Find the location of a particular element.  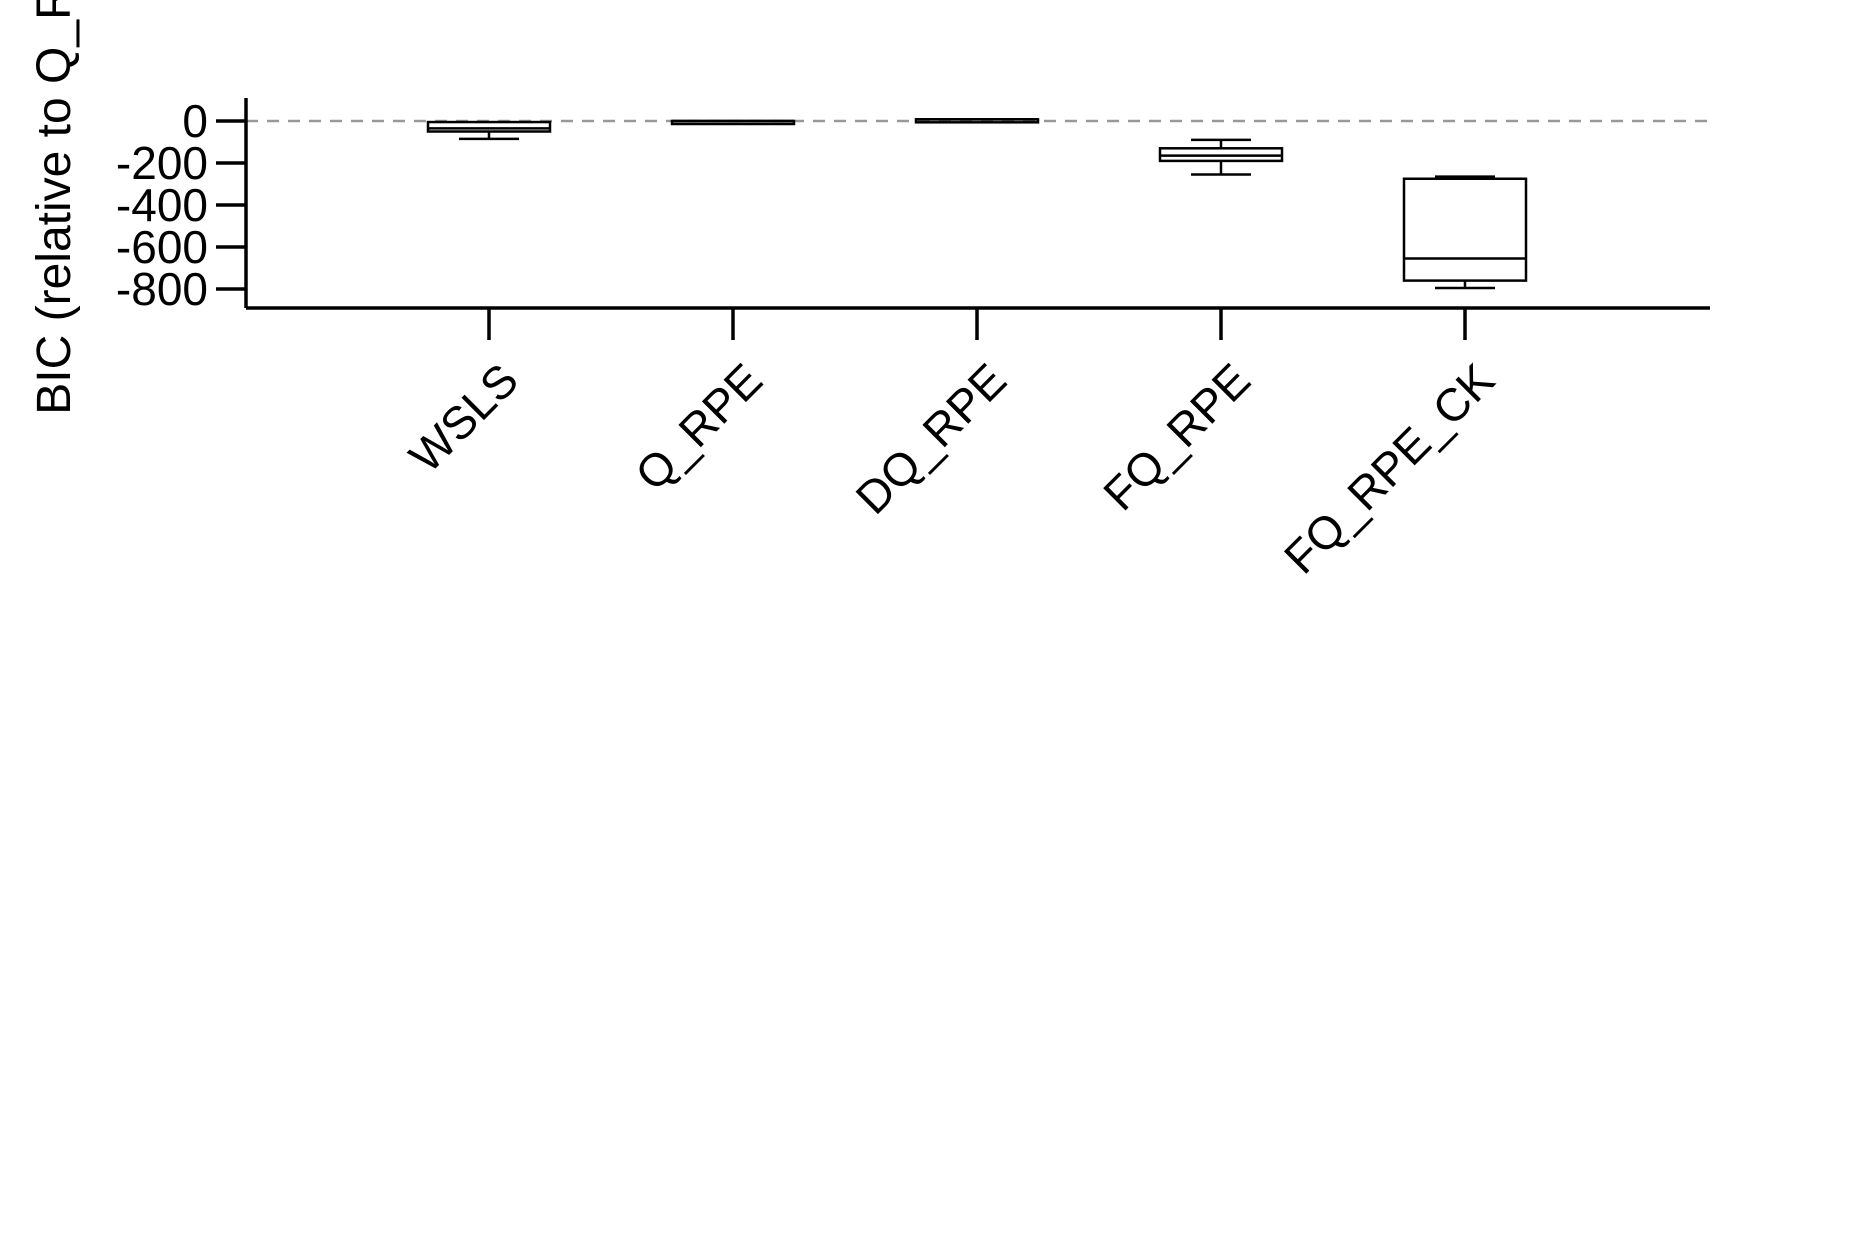

y-tick-label: 0 is located at coordinates (195, 121).